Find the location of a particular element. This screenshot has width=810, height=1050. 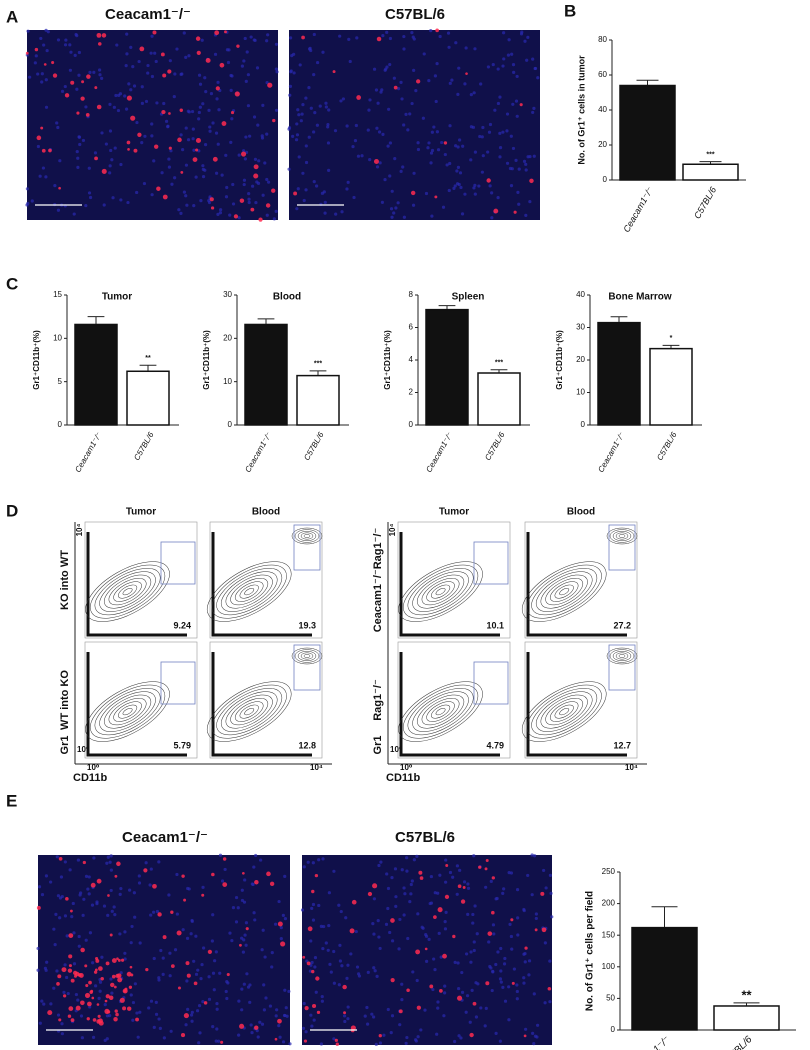

y-tick-label: 10⁰ is located at coordinates (83, 749).